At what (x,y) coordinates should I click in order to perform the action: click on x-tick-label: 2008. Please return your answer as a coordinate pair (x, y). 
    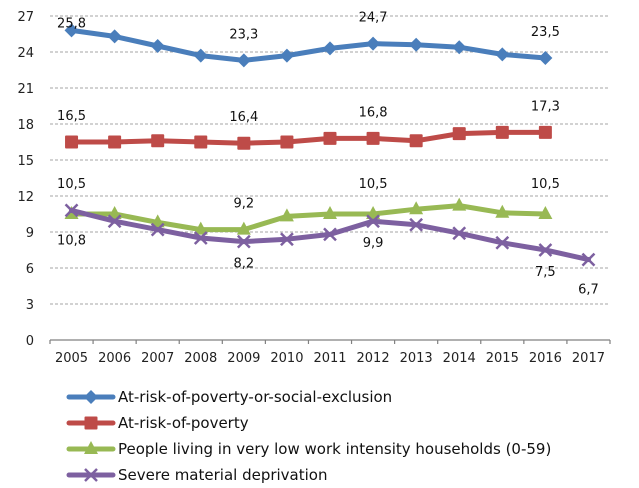
    Looking at the image, I should click on (200, 358).